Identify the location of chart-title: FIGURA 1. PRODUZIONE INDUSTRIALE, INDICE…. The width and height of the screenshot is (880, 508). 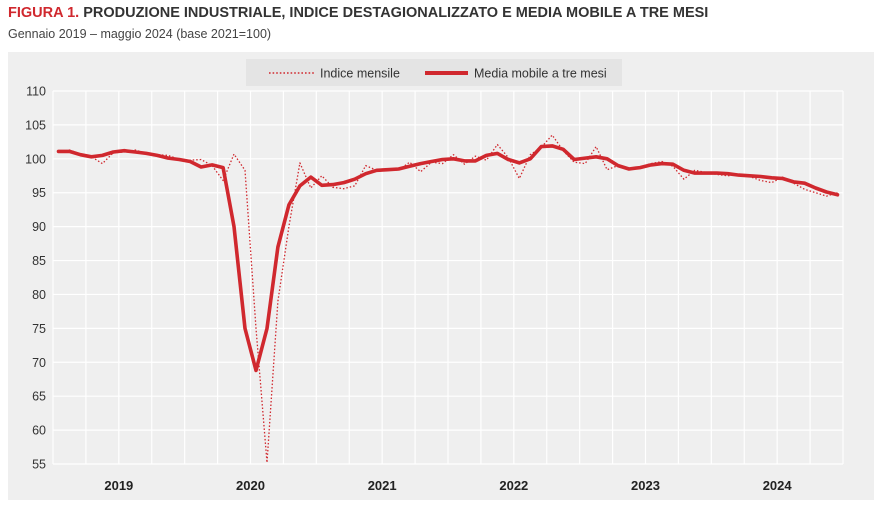
(358, 13).